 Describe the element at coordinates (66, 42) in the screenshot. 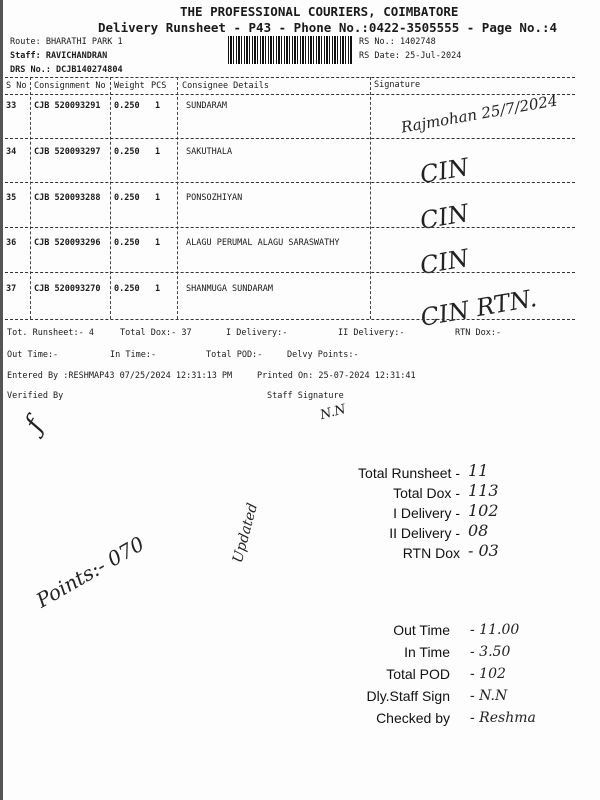

I see `route: Route: BHARATHI PARK 1` at that location.